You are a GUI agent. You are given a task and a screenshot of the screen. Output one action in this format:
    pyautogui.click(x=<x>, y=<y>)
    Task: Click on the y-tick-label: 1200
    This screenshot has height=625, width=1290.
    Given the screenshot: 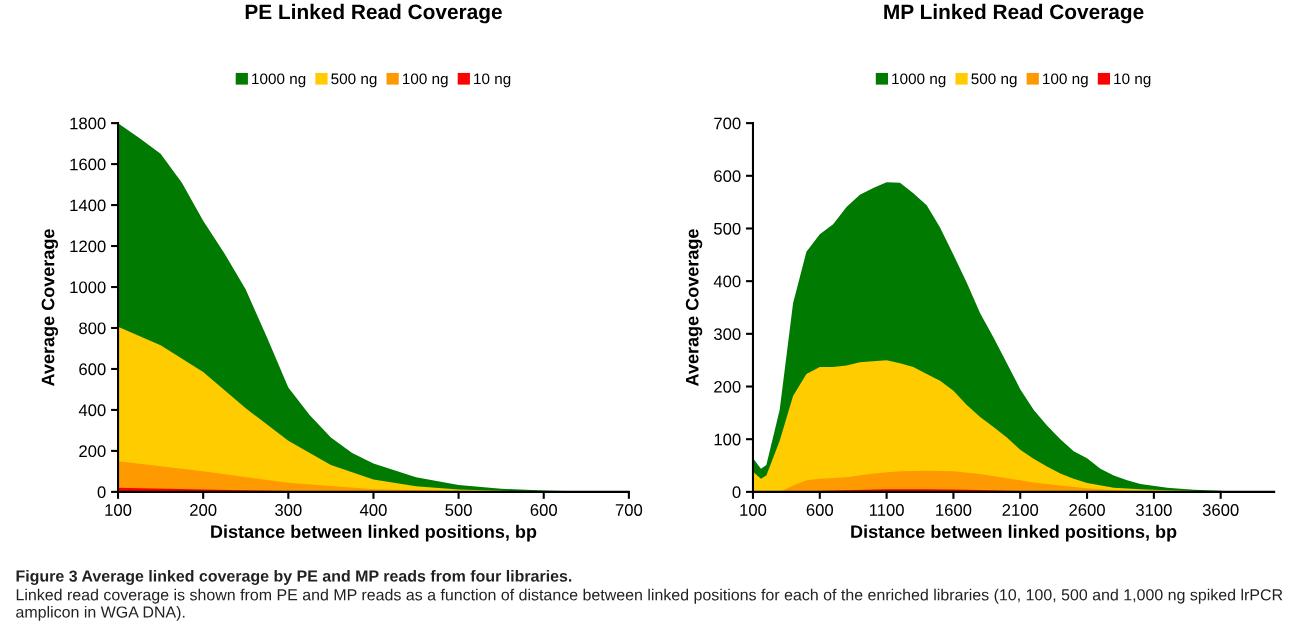 What is the action you would take?
    pyautogui.click(x=88, y=246)
    